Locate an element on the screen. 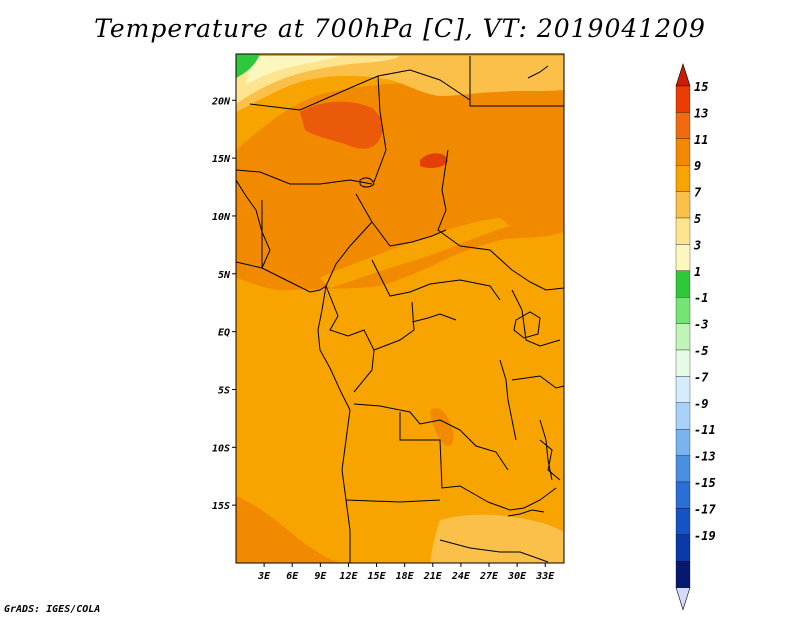  credit-label: GrADS: IGES/COLA is located at coordinates (52, 609).